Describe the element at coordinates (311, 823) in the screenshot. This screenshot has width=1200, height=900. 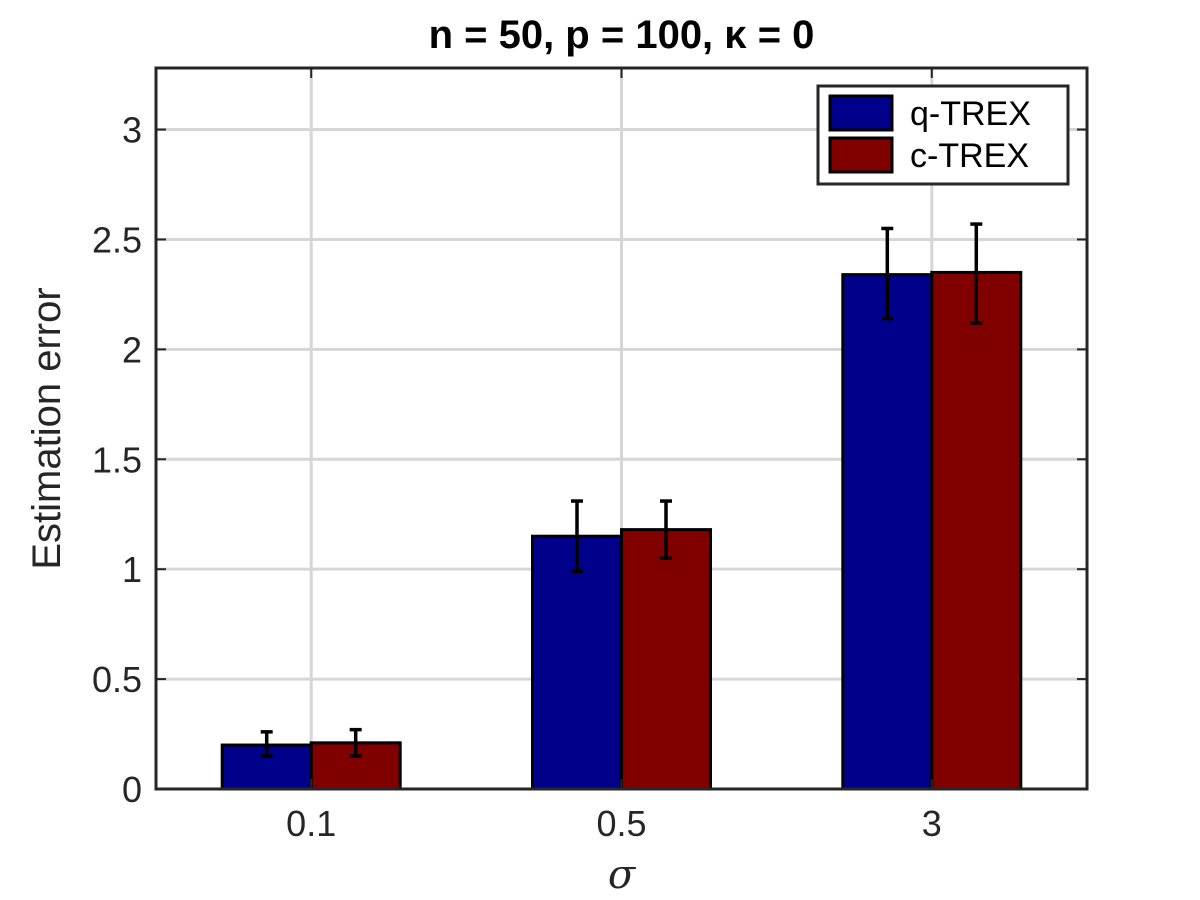
I see `x-tick-label: 0.1` at that location.